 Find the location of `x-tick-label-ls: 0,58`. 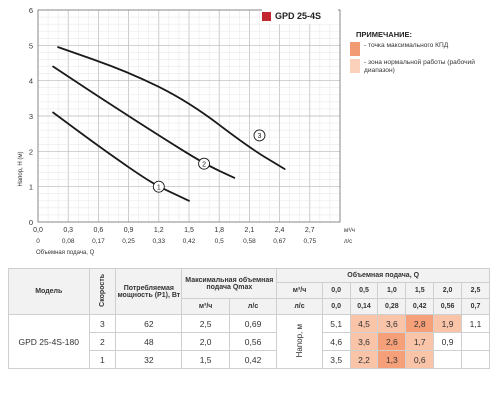

x-tick-label-ls: 0,58 is located at coordinates (249, 241).